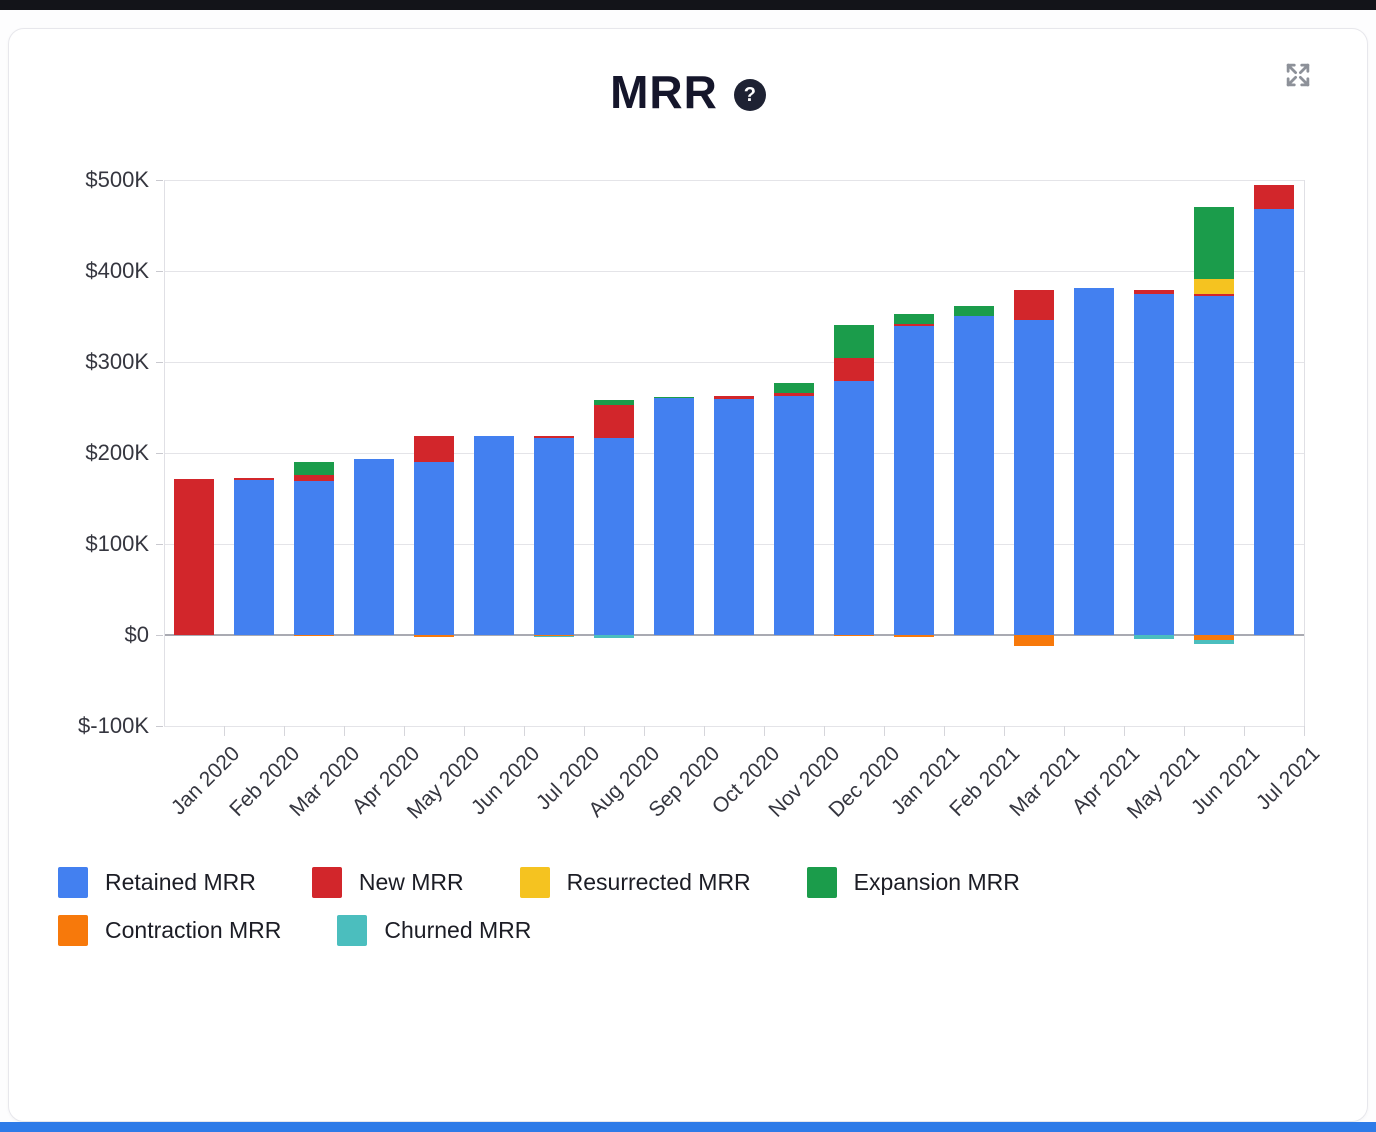 The image size is (1376, 1132). I want to click on legend-item-churned-mrr: Churned MRR, so click(434, 930).